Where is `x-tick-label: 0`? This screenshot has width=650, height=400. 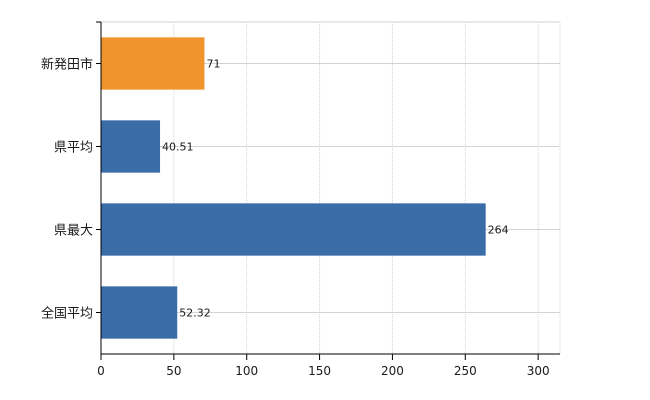 x-tick-label: 0 is located at coordinates (101, 371).